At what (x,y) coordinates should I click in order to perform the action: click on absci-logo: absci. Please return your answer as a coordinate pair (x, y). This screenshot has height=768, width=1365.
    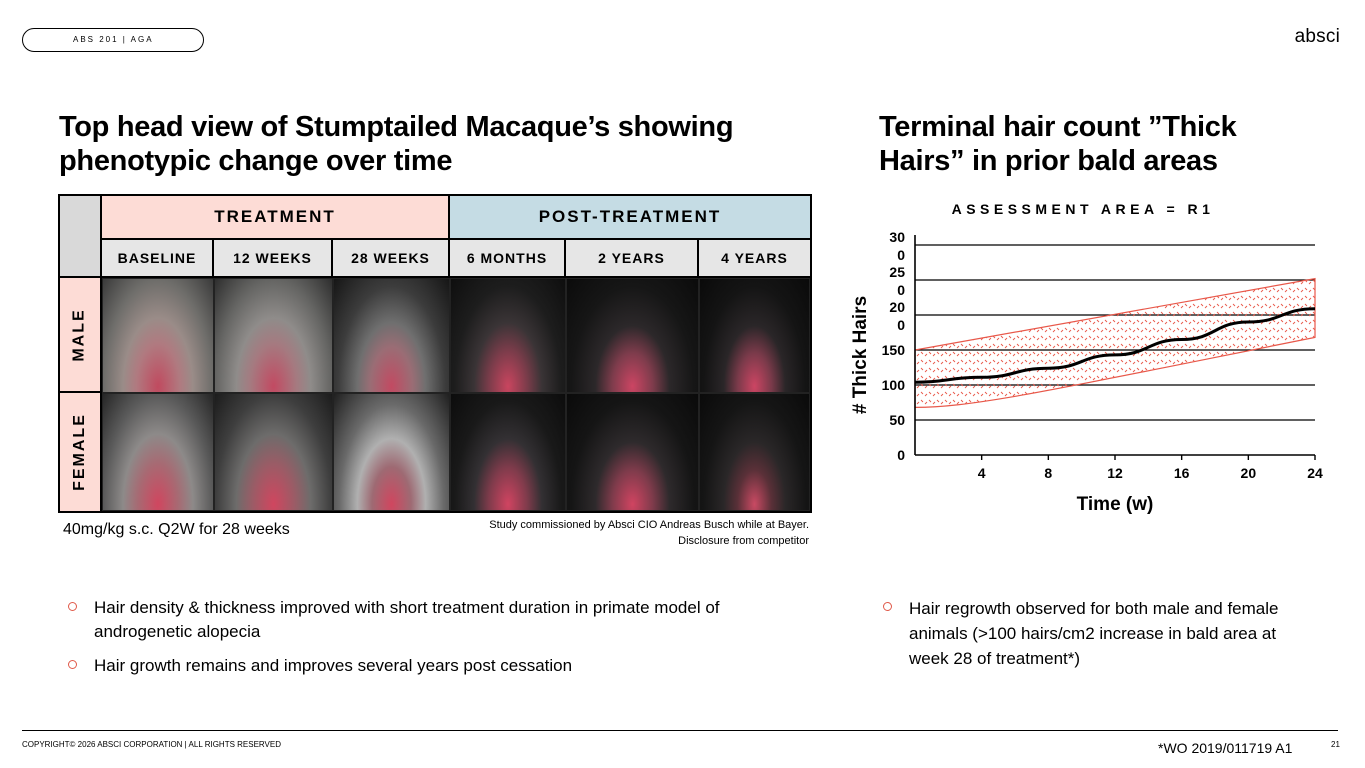
    Looking at the image, I should click on (1317, 36).